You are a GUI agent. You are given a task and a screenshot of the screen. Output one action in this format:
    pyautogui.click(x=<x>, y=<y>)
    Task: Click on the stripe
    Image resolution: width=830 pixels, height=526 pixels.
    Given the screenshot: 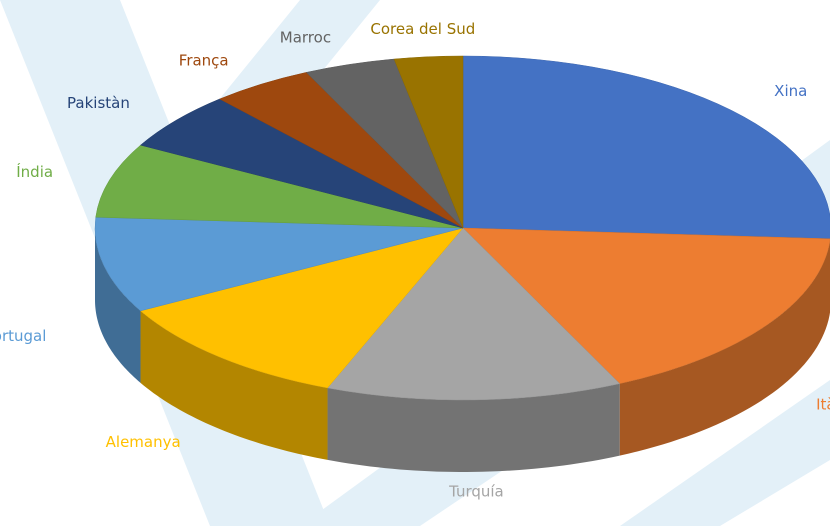 What is the action you would take?
    pyautogui.click(x=725, y=453)
    